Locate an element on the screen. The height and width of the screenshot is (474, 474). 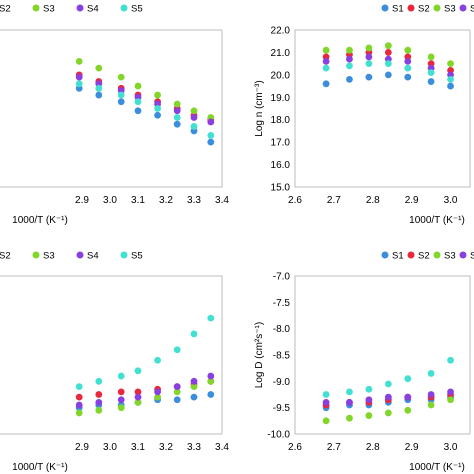
x-tick-label: 3.3 is located at coordinates (194, 447).